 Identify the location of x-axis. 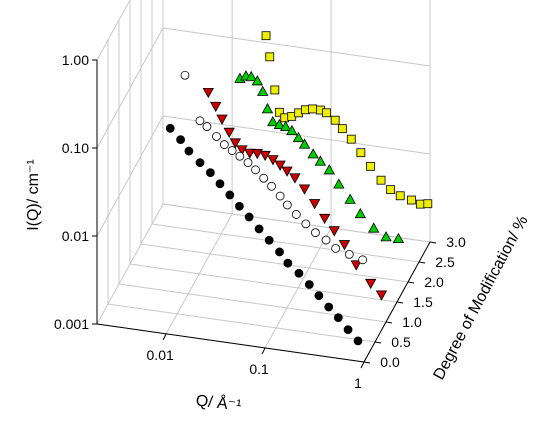
(230, 343).